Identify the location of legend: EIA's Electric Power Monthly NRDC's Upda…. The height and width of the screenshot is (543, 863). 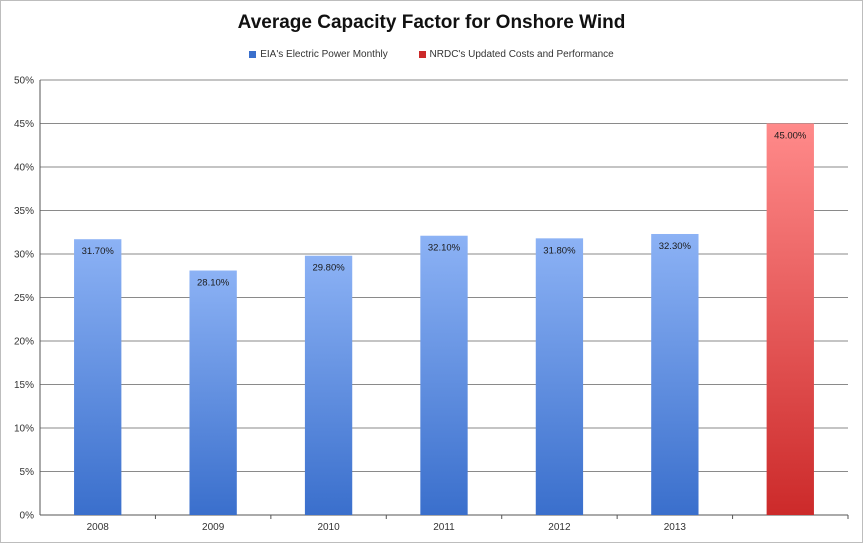
(431, 54).